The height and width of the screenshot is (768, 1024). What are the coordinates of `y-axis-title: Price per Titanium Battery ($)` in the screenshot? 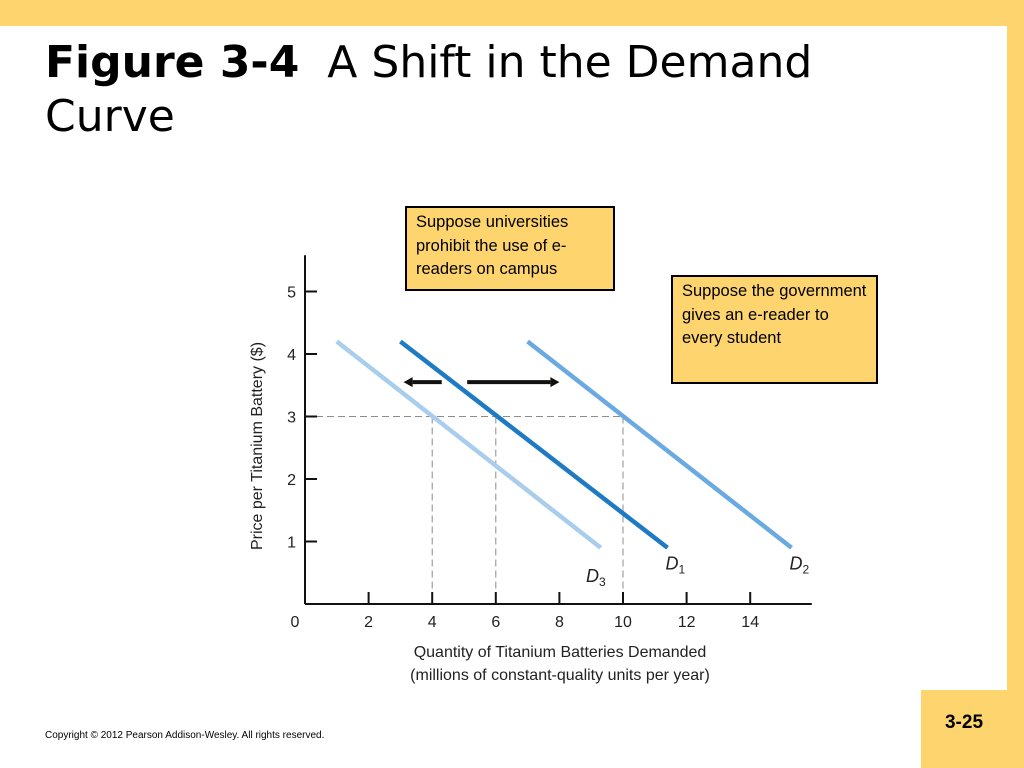 It's located at (257, 446).